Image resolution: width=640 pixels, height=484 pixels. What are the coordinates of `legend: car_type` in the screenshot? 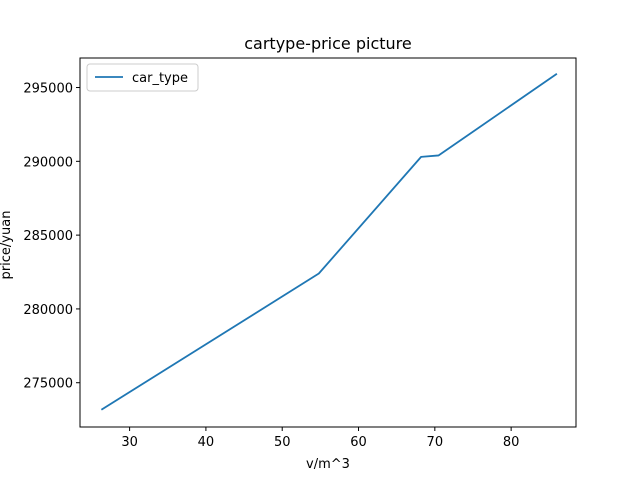 It's located at (142, 77).